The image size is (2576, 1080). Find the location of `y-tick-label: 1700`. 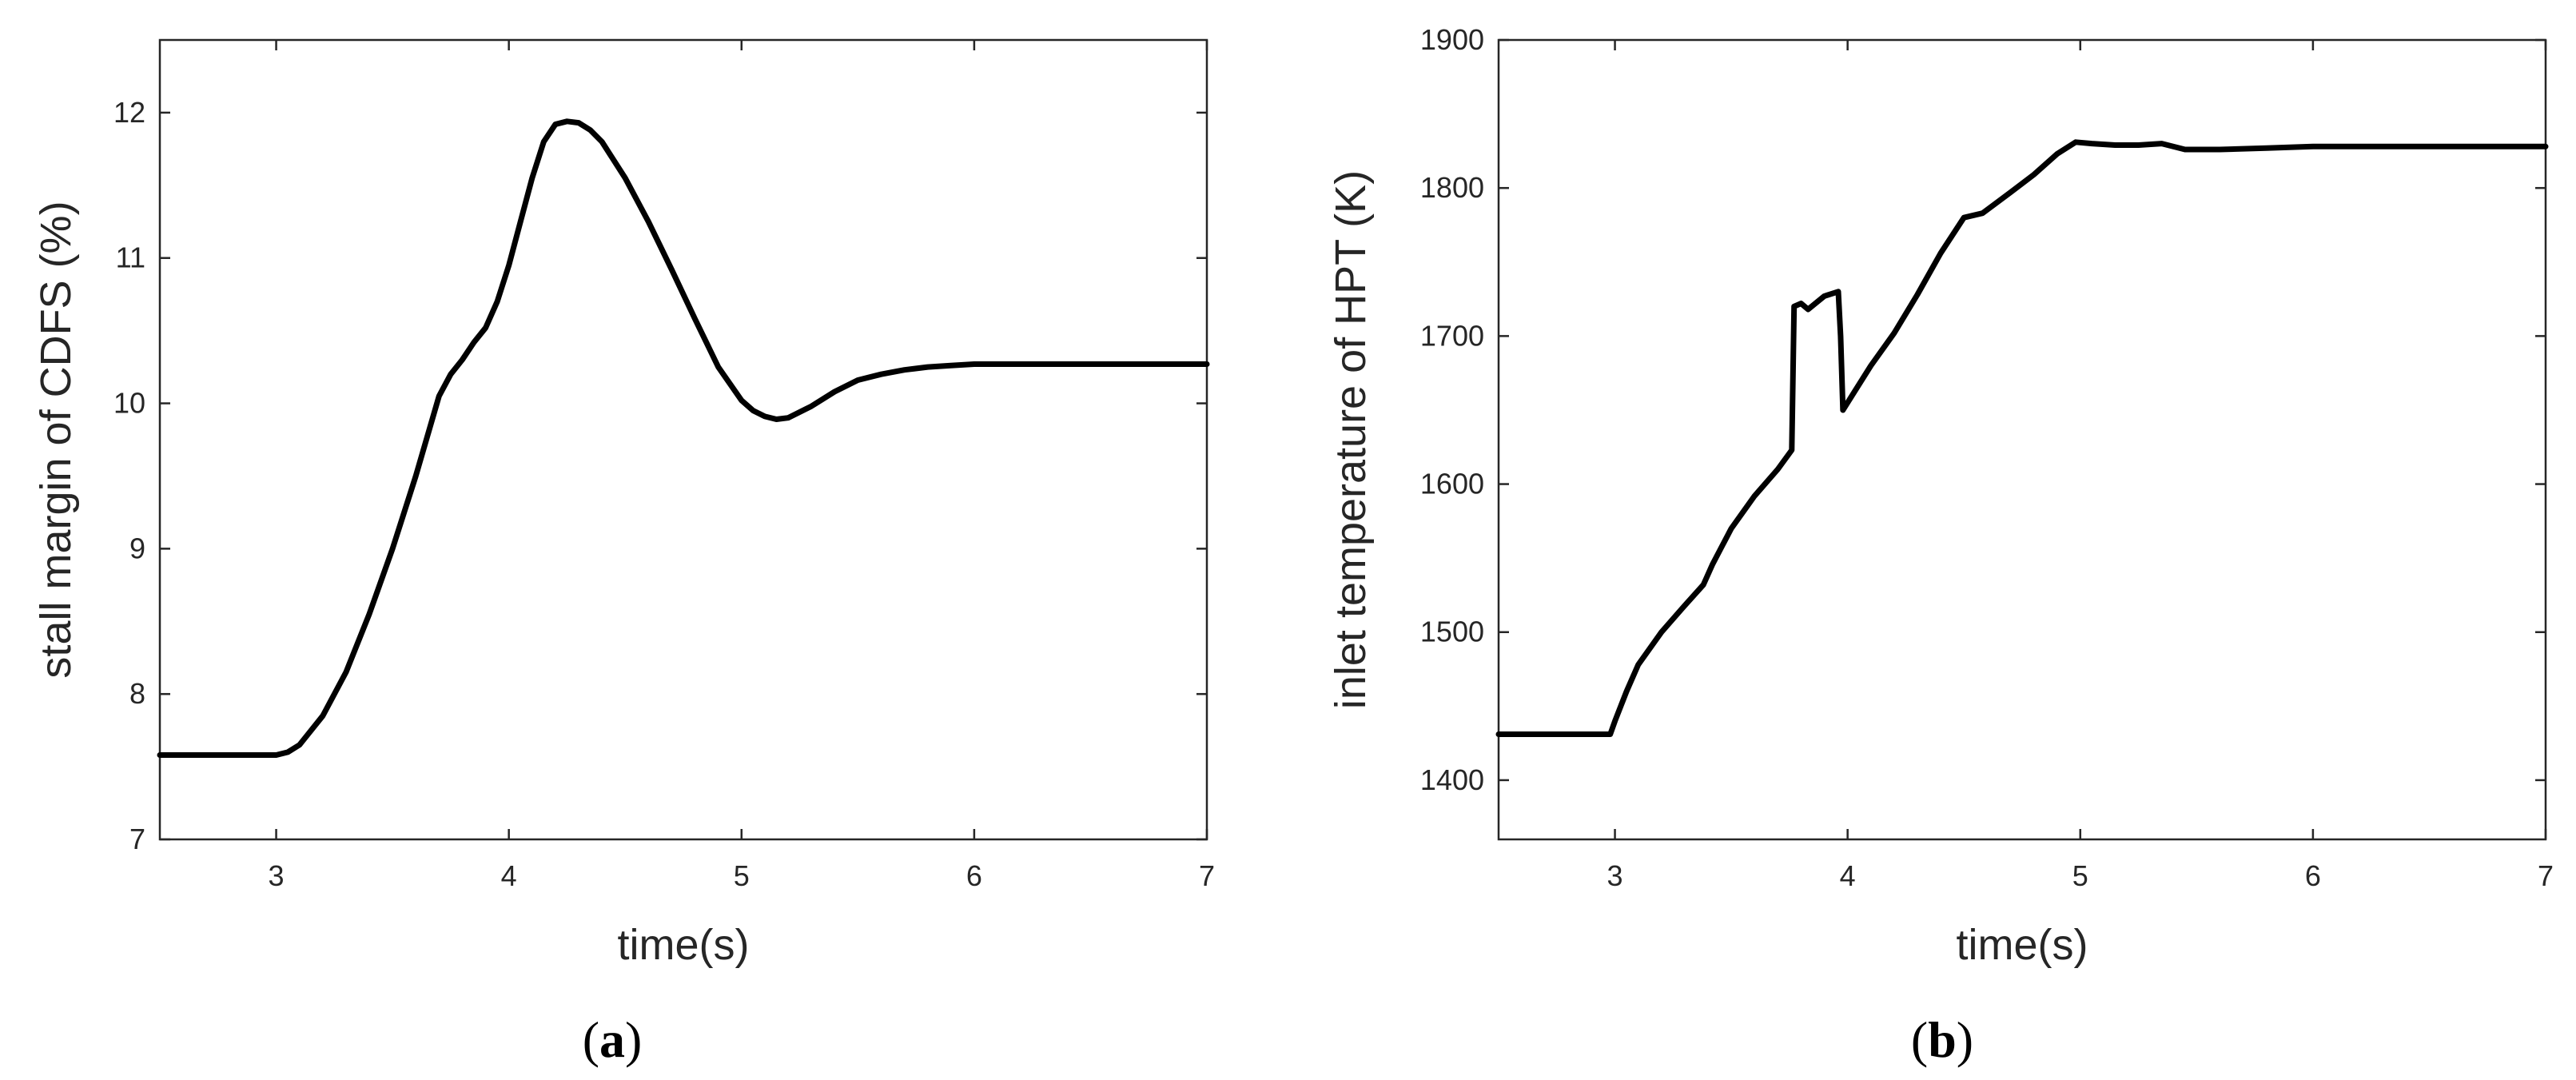

y-tick-label: 1700 is located at coordinates (1452, 335).